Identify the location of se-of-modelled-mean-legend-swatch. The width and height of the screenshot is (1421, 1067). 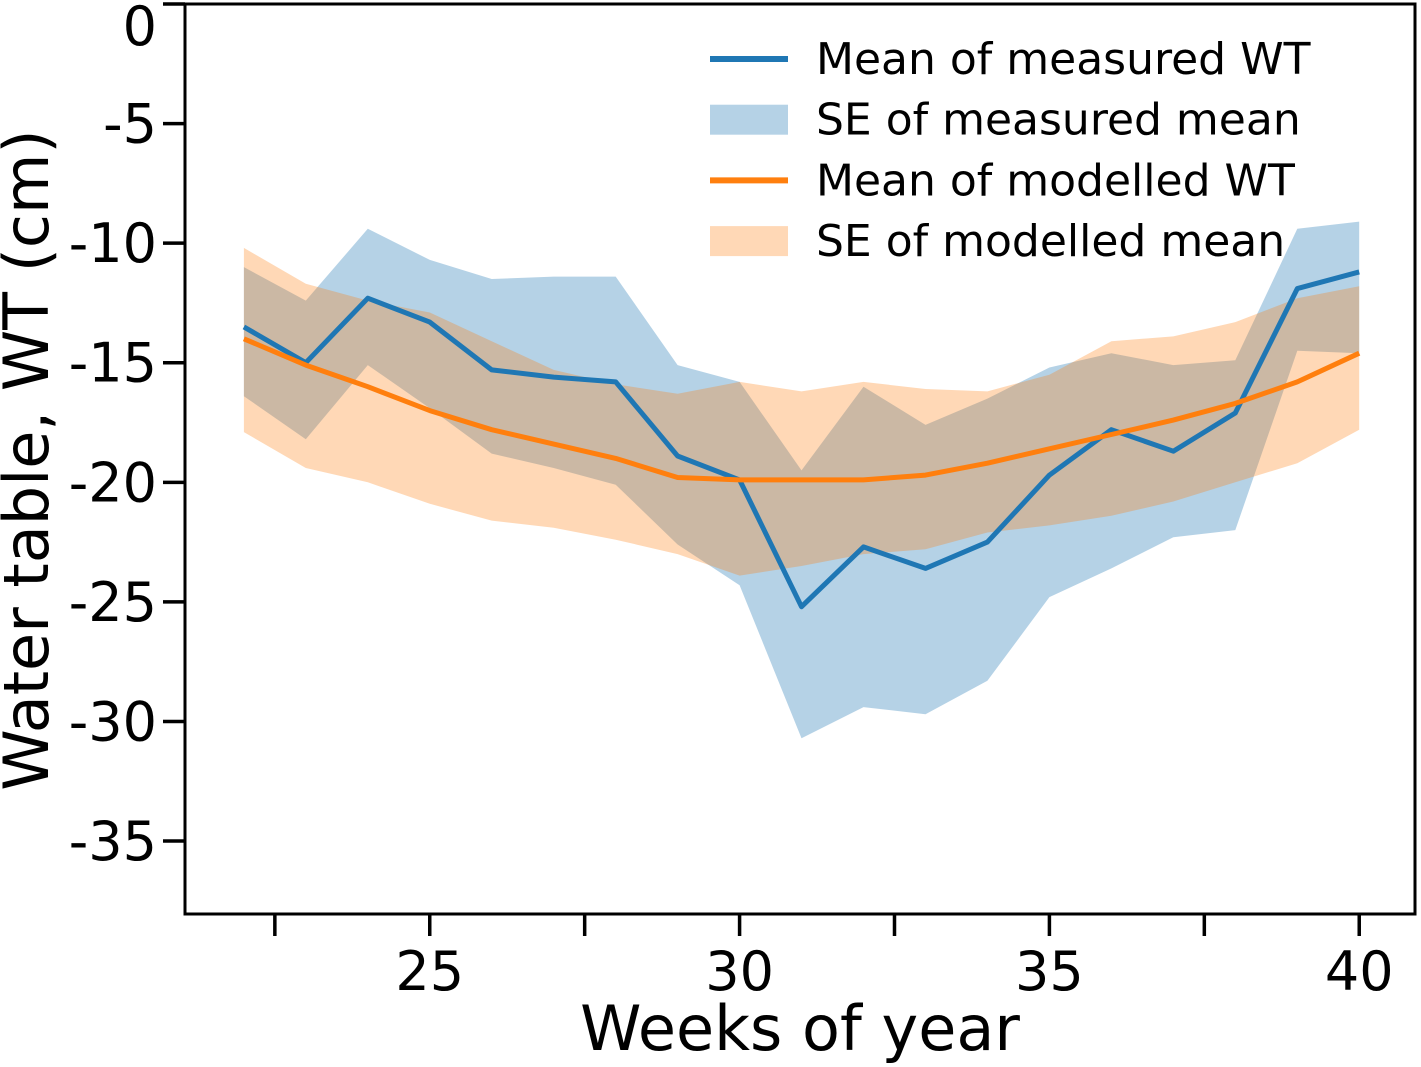
(749, 241).